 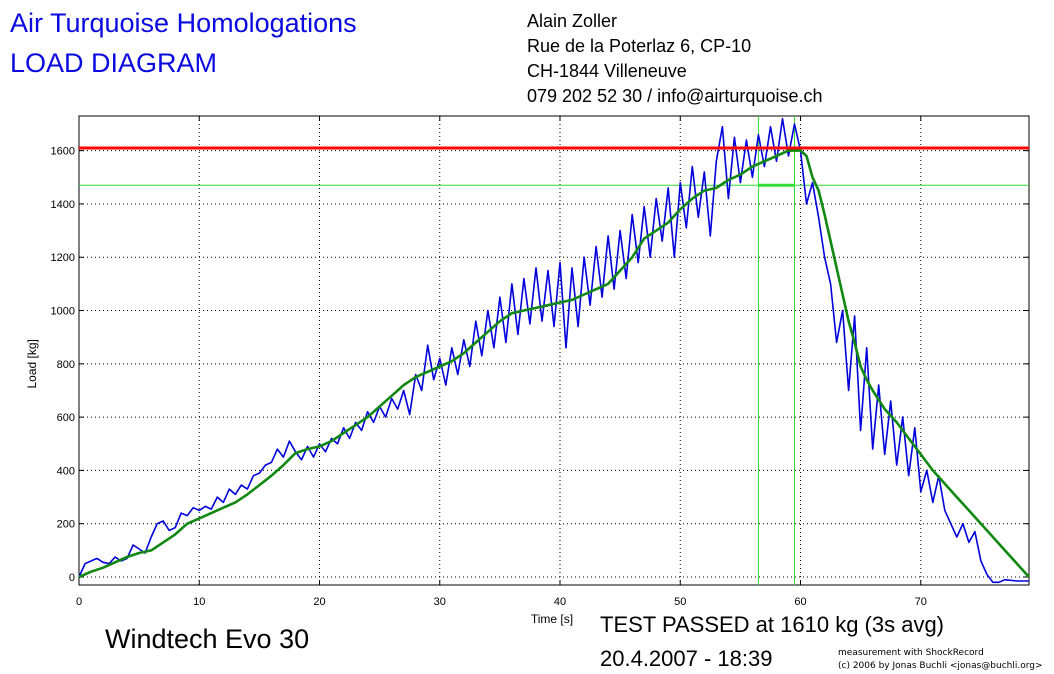 I want to click on test-result: TEST PASSED at 1610 kg (3s avg), so click(x=772, y=624).